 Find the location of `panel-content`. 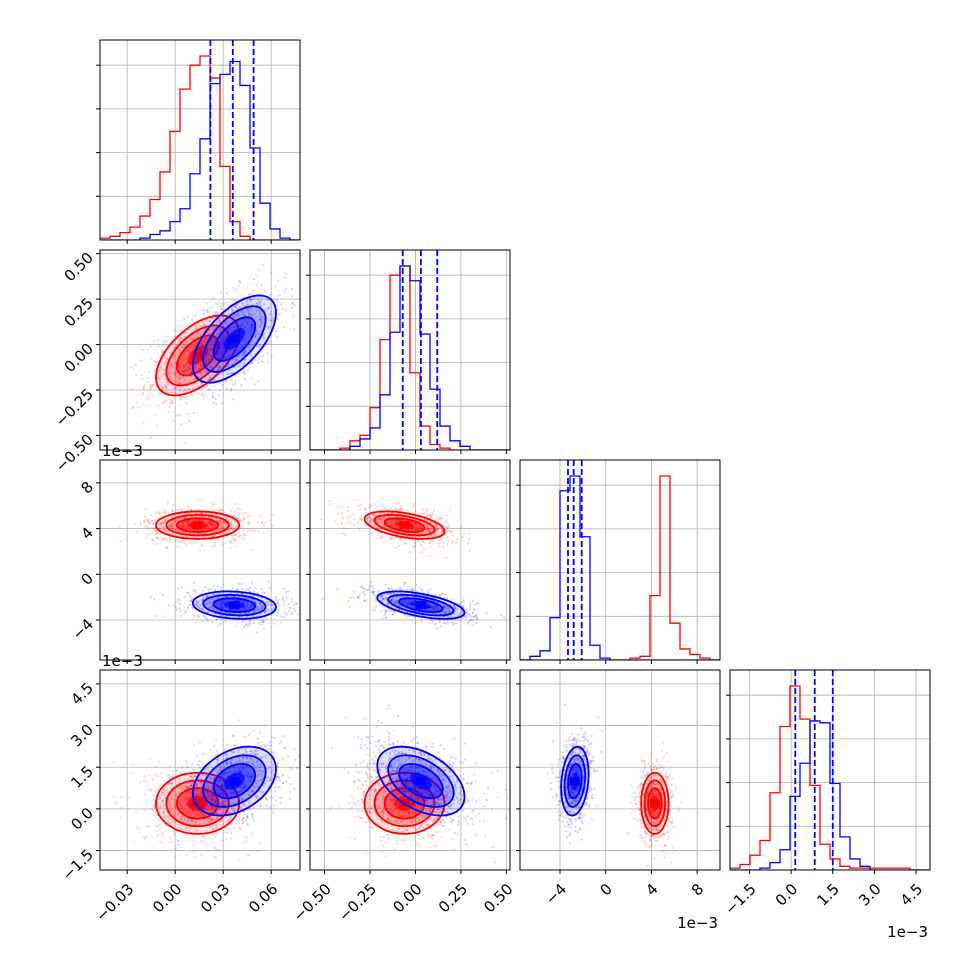

panel-content is located at coordinates (410, 560).